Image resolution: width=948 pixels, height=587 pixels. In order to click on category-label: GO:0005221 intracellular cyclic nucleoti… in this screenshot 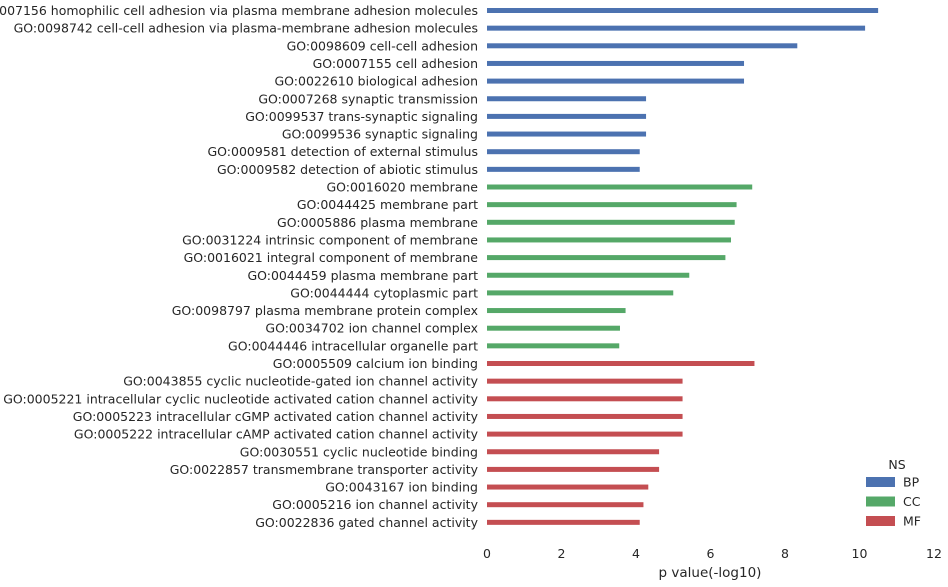, I will do `click(240, 398)`.